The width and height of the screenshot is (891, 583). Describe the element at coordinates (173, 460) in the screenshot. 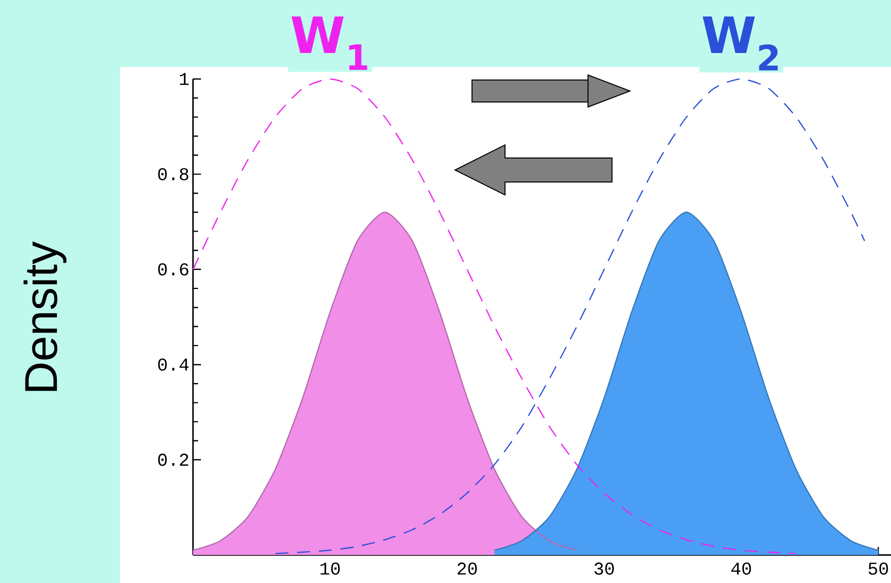

I see `y-tick-label: 0.2` at that location.